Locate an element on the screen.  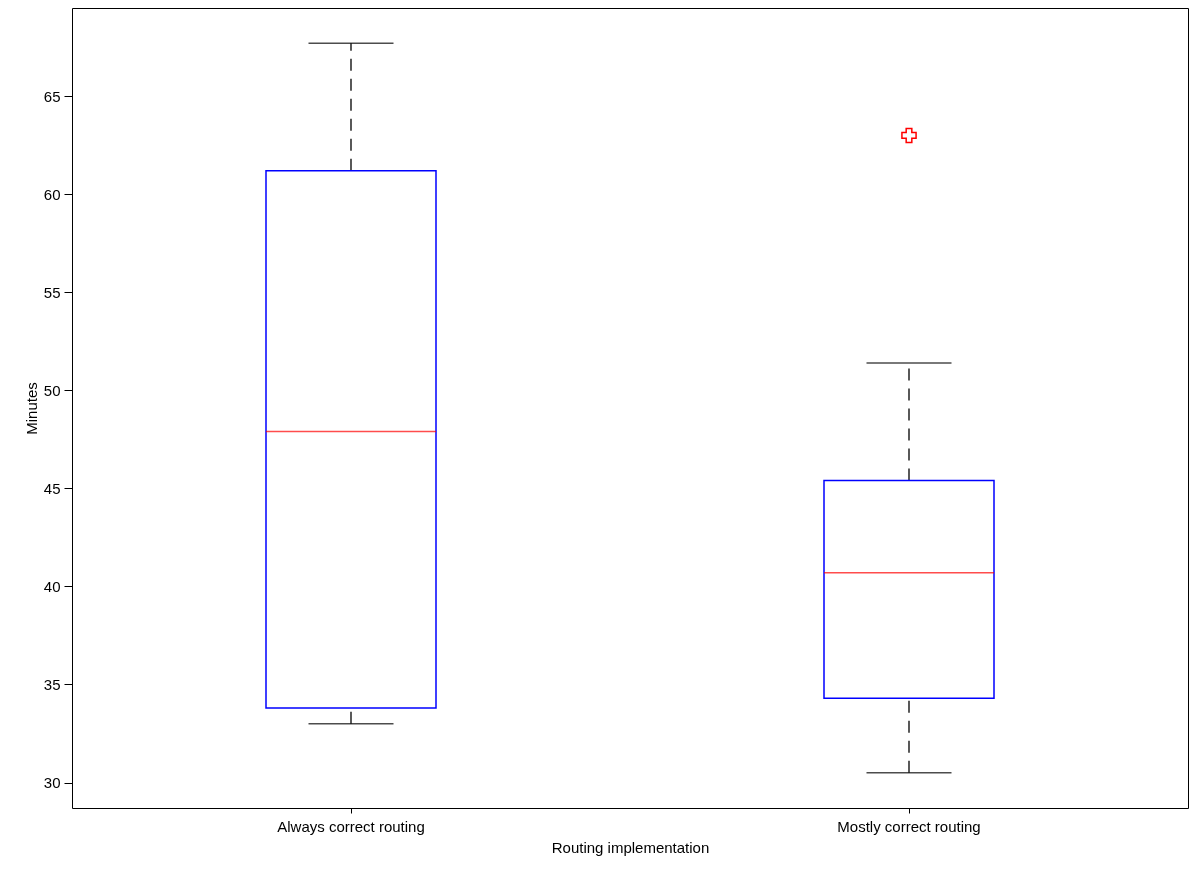
y-tick-label: 35 is located at coordinates (52, 684).